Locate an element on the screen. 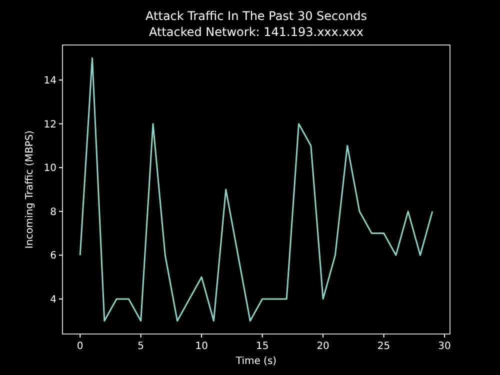  y-axis-title: Incoming Traffic (MBPS) is located at coordinates (30, 189).